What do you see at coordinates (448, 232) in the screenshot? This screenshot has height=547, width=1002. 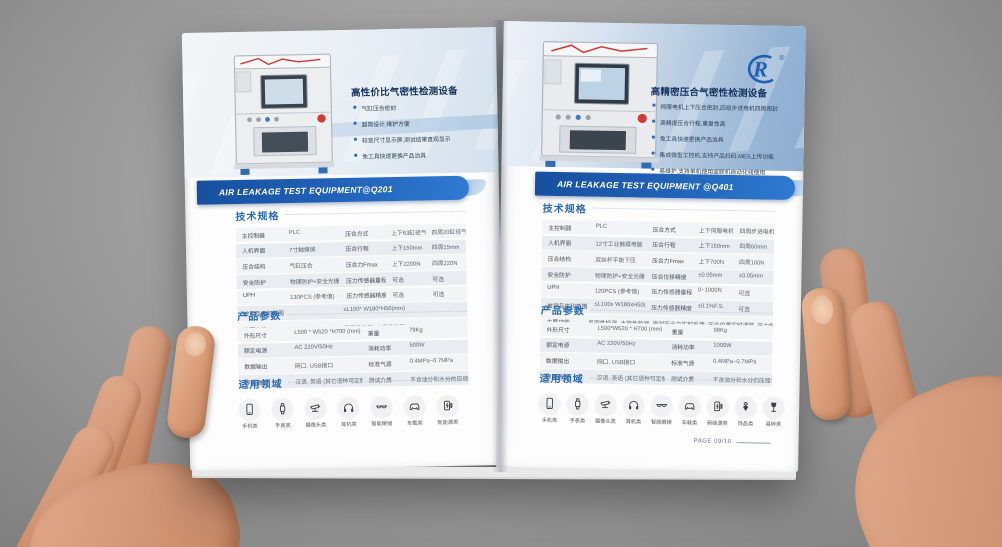 I see `table-cell: 四周20缸径气缸压合` at bounding box center [448, 232].